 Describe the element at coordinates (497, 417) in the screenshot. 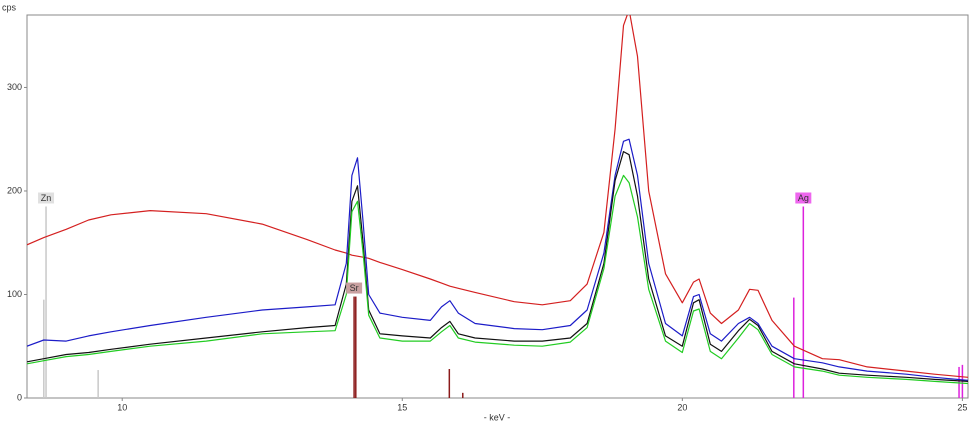

I see `x-axis-label: - keV -` at that location.